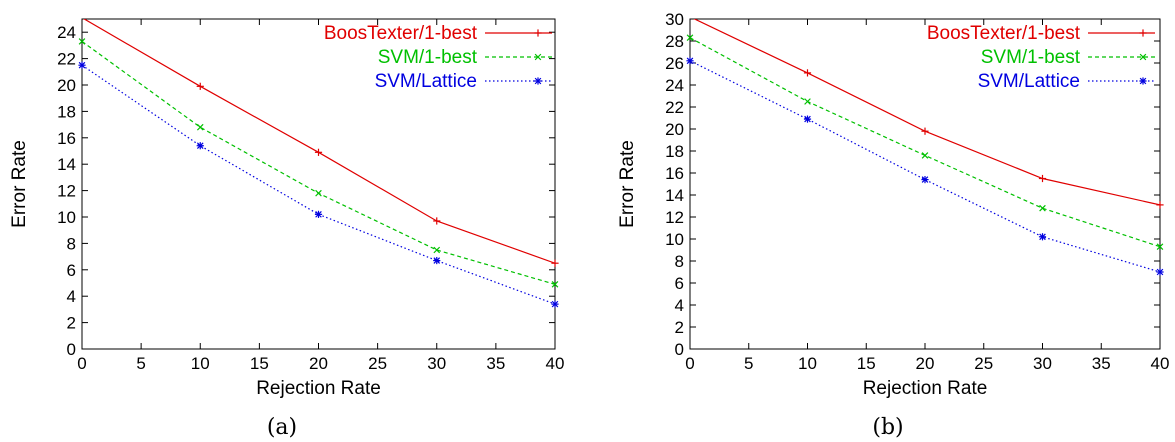  I want to click on y-tick-label: 30, so click(674, 19).